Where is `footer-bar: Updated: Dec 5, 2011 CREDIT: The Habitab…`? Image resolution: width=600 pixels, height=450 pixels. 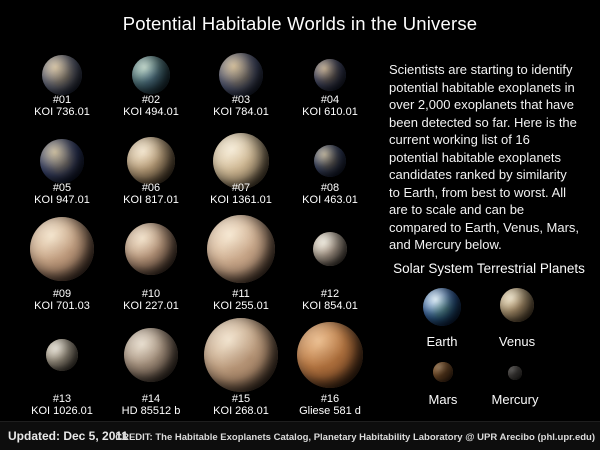
footer-bar: Updated: Dec 5, 2011 CREDIT: The Habitab… is located at coordinates (300, 435).